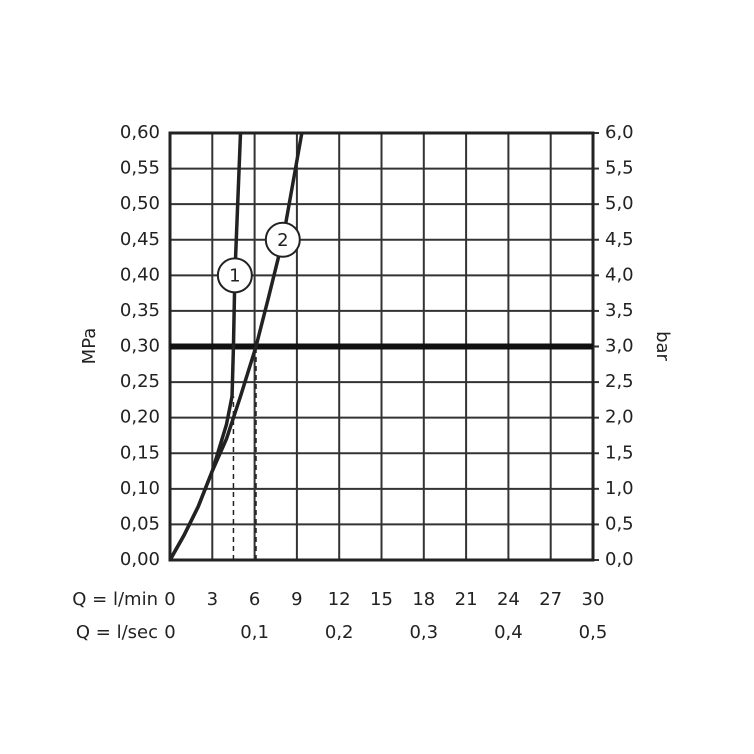 The width and height of the screenshot is (754, 754). What do you see at coordinates (619, 203) in the screenshot?
I see `y2-tick-label: 5,0` at bounding box center [619, 203].